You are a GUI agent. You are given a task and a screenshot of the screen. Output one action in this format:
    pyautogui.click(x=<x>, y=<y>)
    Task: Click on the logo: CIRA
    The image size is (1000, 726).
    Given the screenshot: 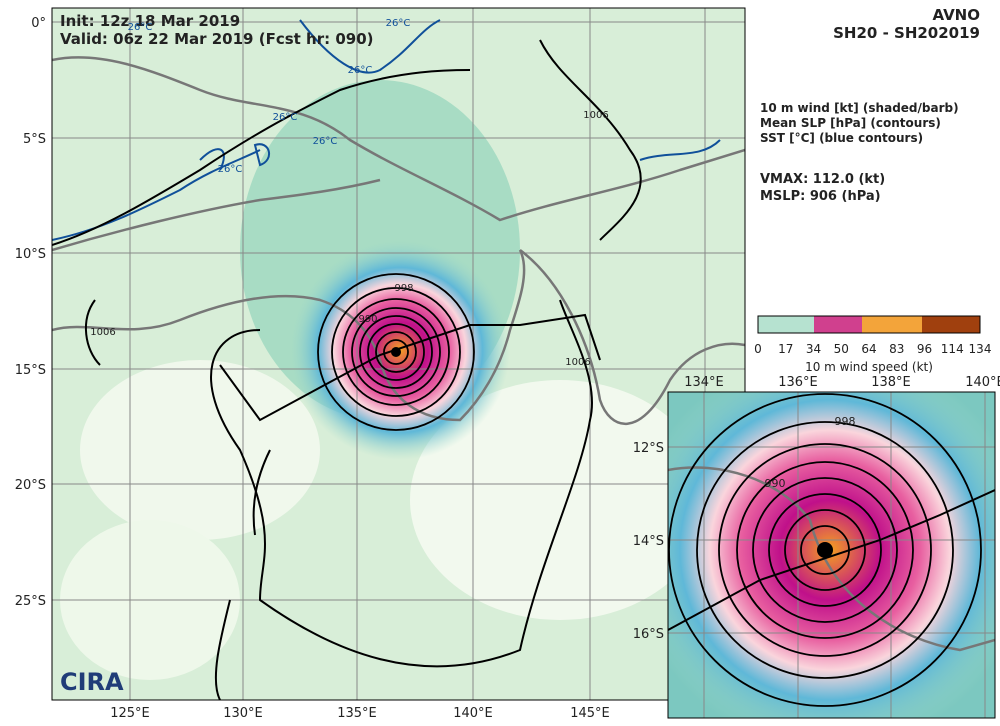 What is the action you would take?
    pyautogui.click(x=92, y=682)
    